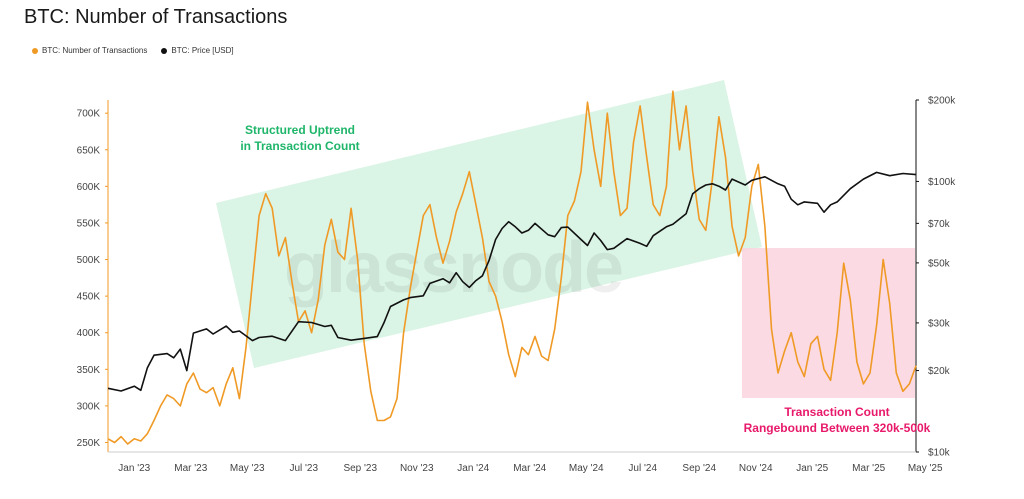 The image size is (1024, 499). What do you see at coordinates (156, 17) in the screenshot?
I see `chart-title: BTC: Number of Transactions` at bounding box center [156, 17].